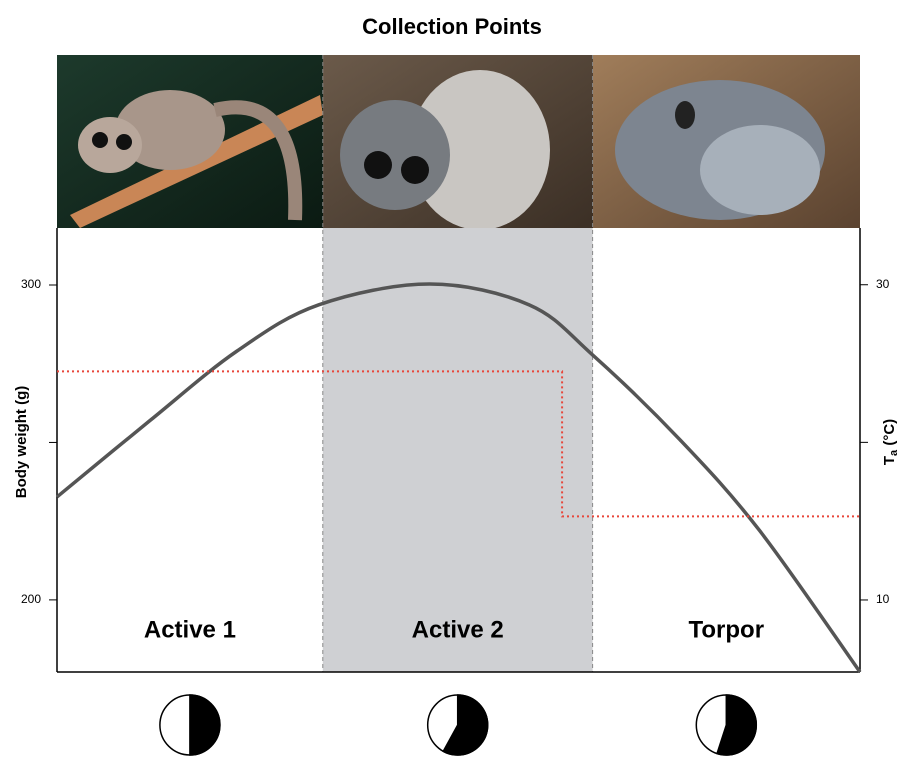 The width and height of the screenshot is (904, 759). I want to click on y2-axis-label: Ta (°C), so click(890, 442).